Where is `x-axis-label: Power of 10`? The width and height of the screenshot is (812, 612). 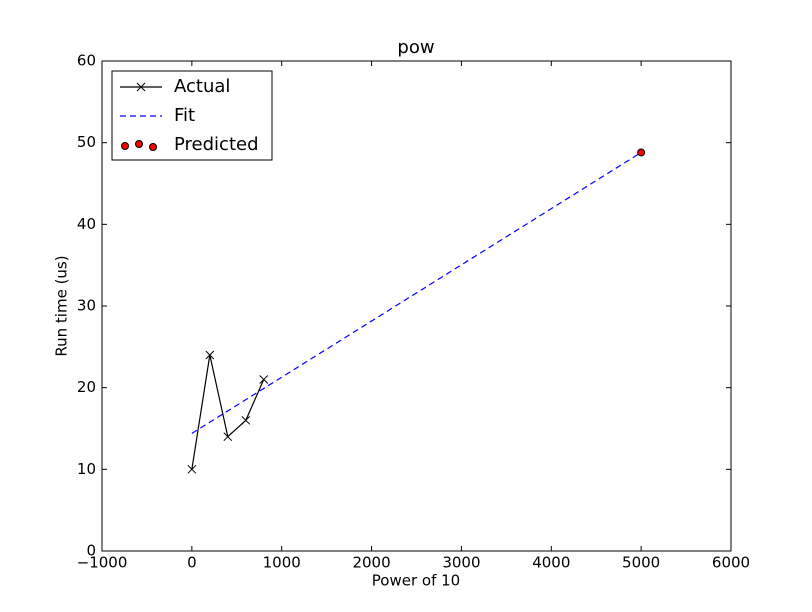
x-axis-label: Power of 10 is located at coordinates (416, 581).